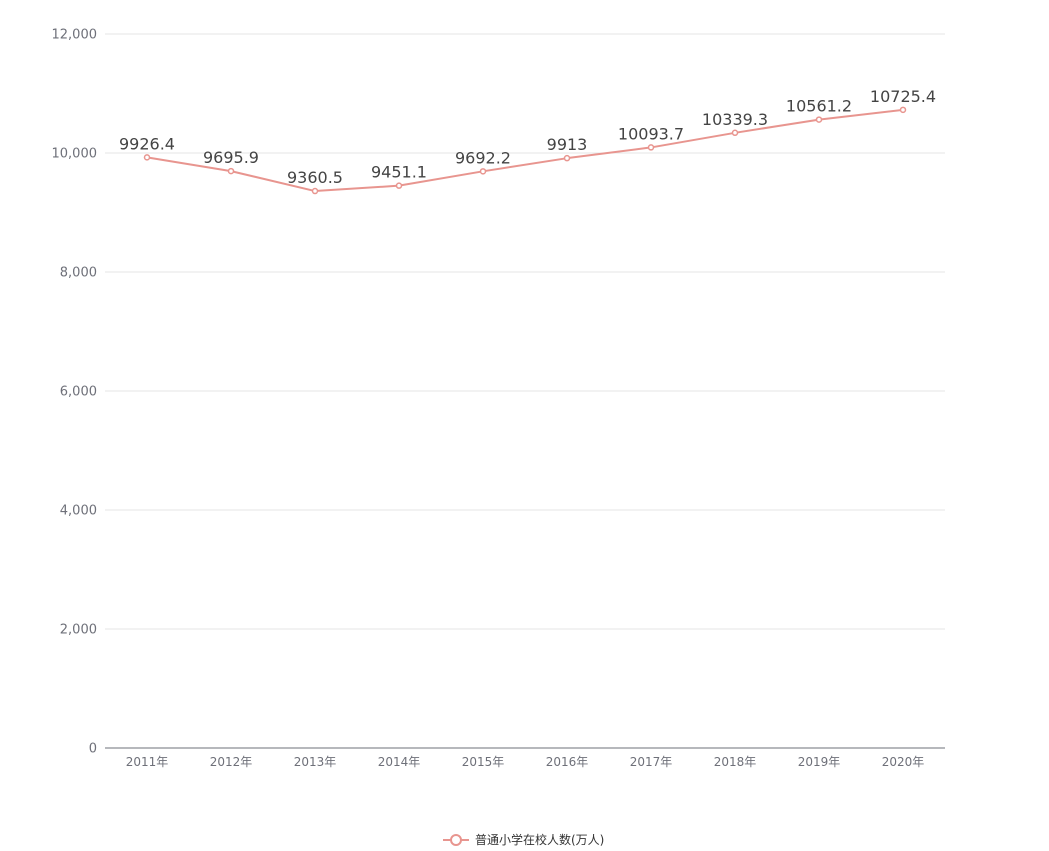 The width and height of the screenshot is (1049, 851). Describe the element at coordinates (231, 762) in the screenshot. I see `x-tick-label: 2012年` at that location.